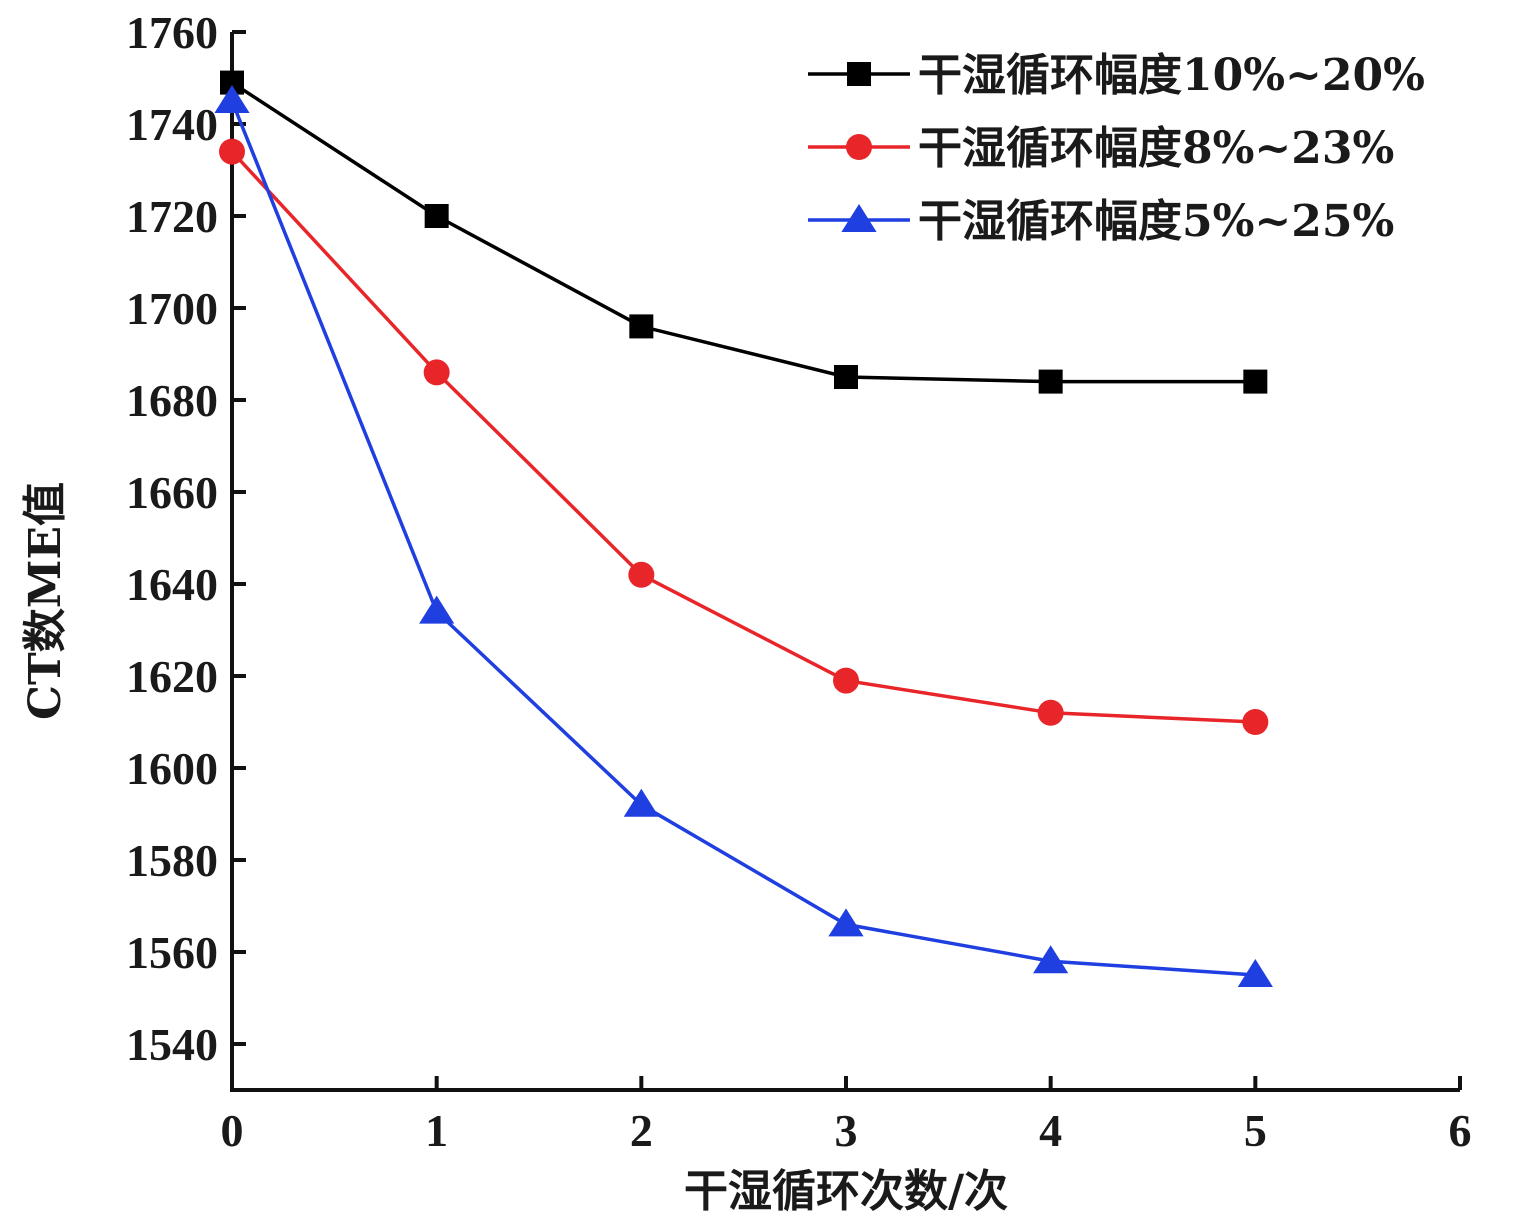  Describe the element at coordinates (172, 124) in the screenshot. I see `y-tick-label: 1740` at that location.